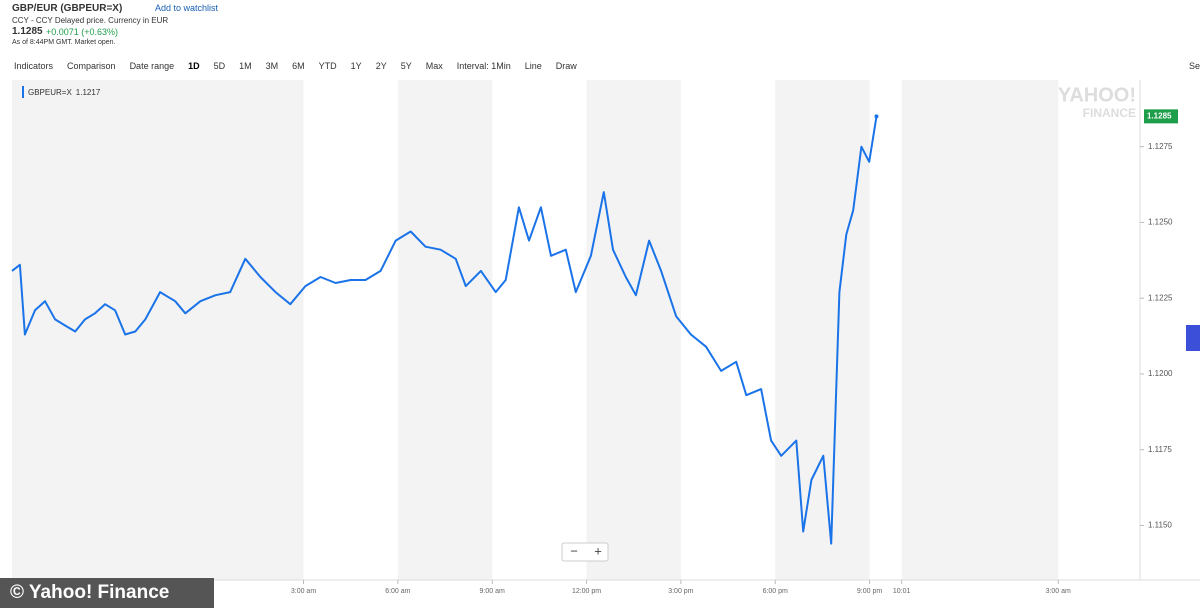  I want to click on toolbar-item: Se, so click(1194, 66).